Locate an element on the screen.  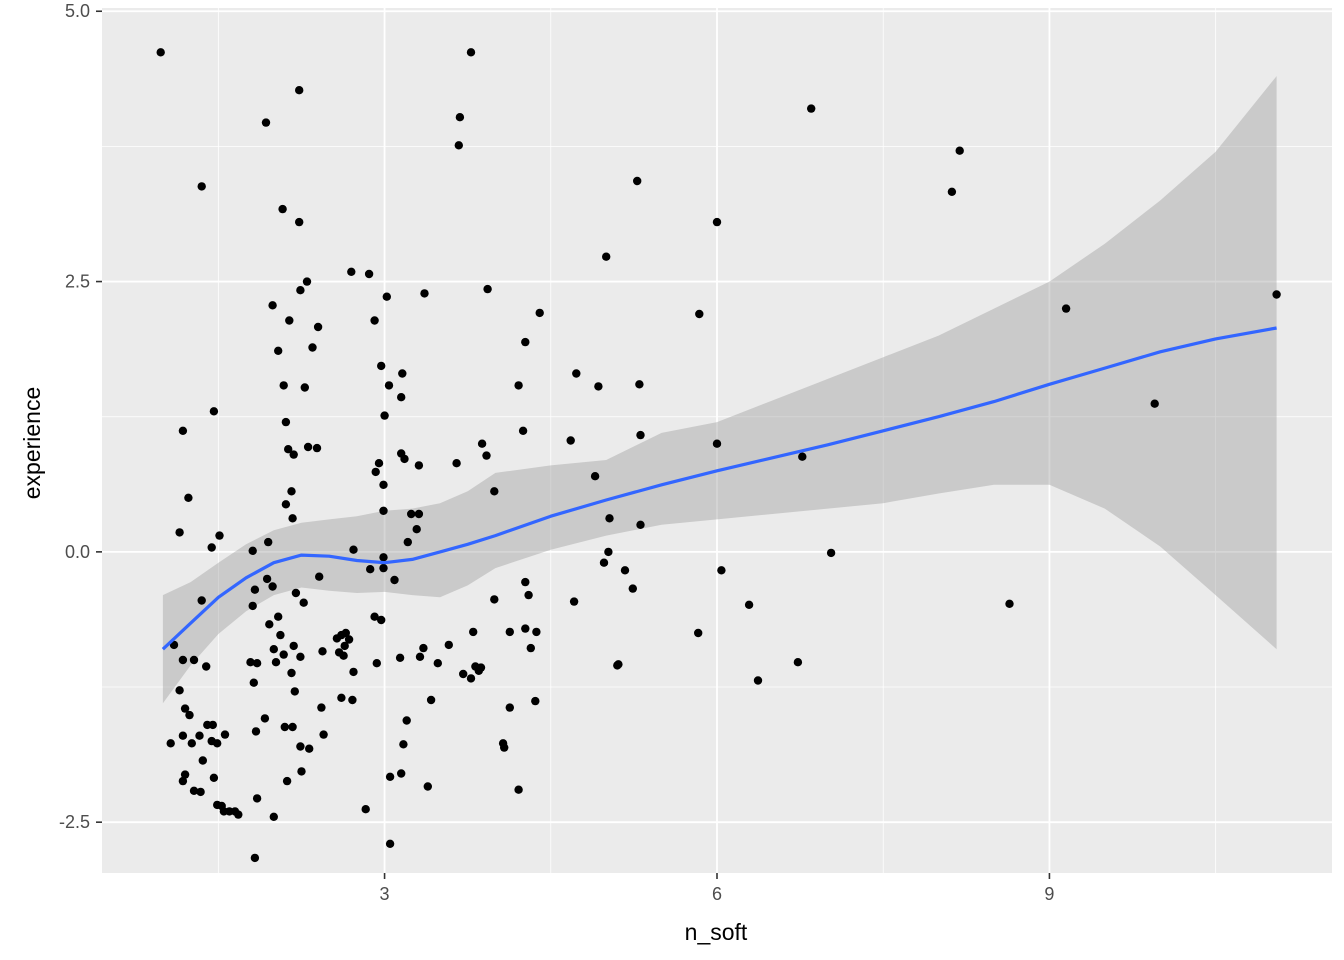
x-axis-title: n_soft is located at coordinates (716, 932).